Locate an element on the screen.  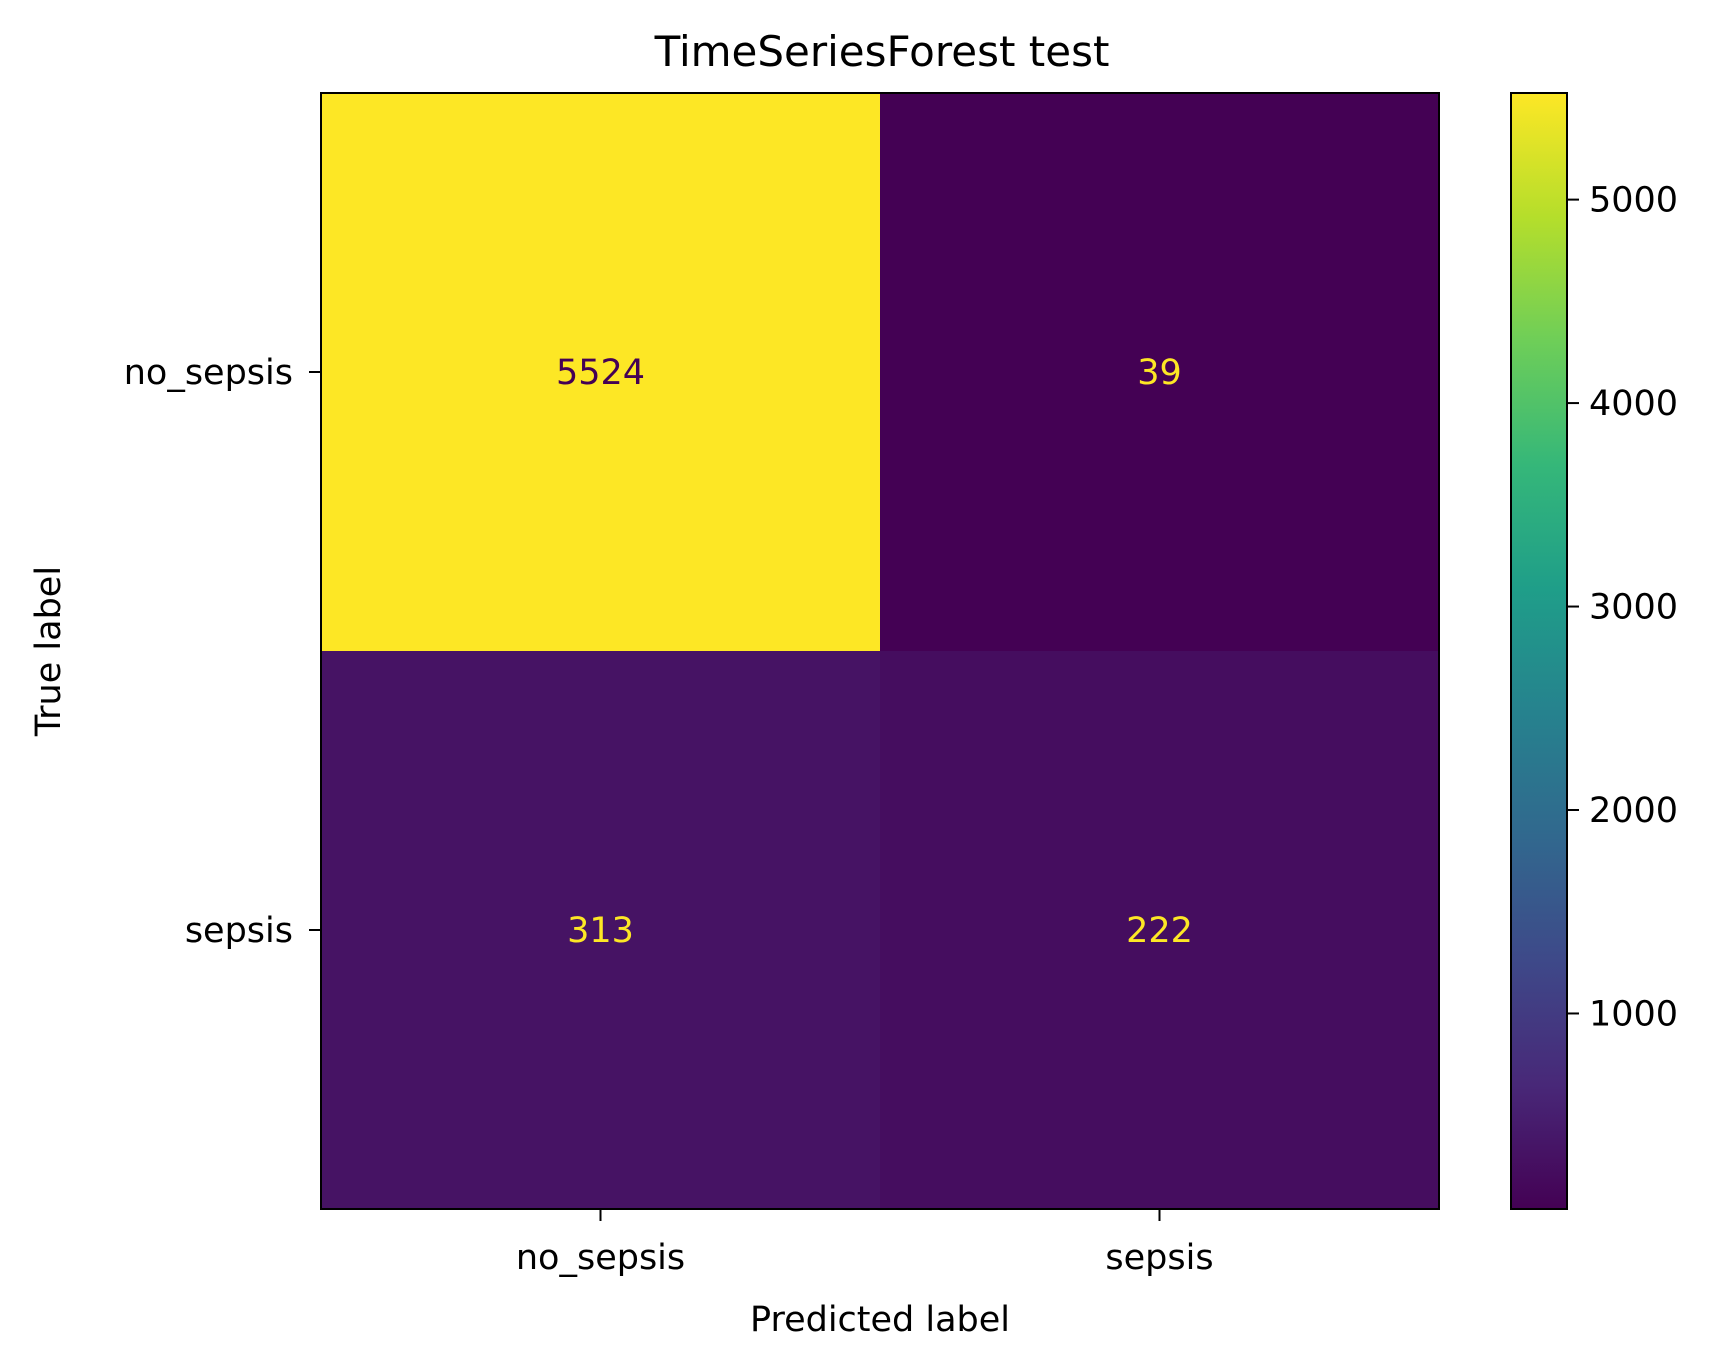
x-axis-label: Predicted label is located at coordinates (880, 1320).